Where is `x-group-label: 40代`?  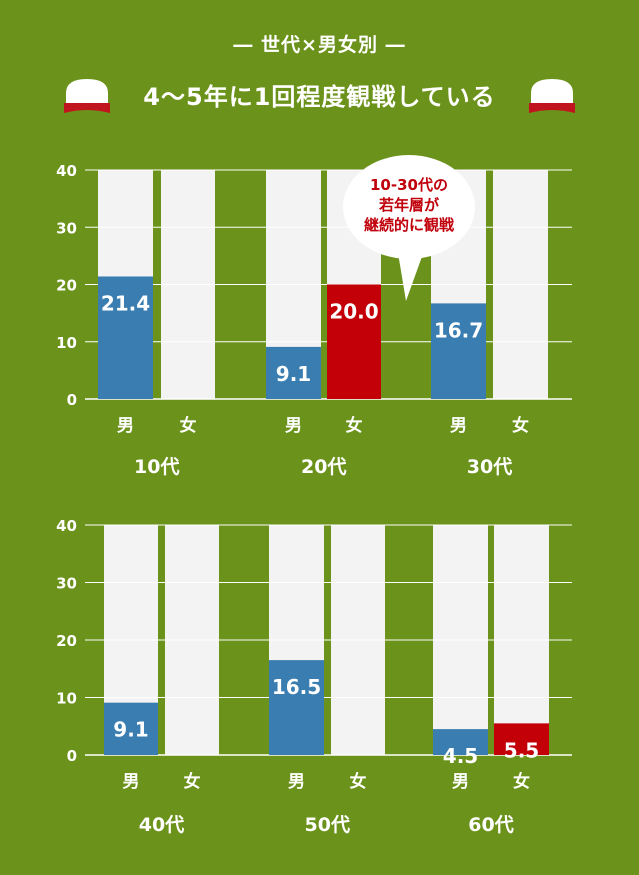
x-group-label: 40代 is located at coordinates (161, 825).